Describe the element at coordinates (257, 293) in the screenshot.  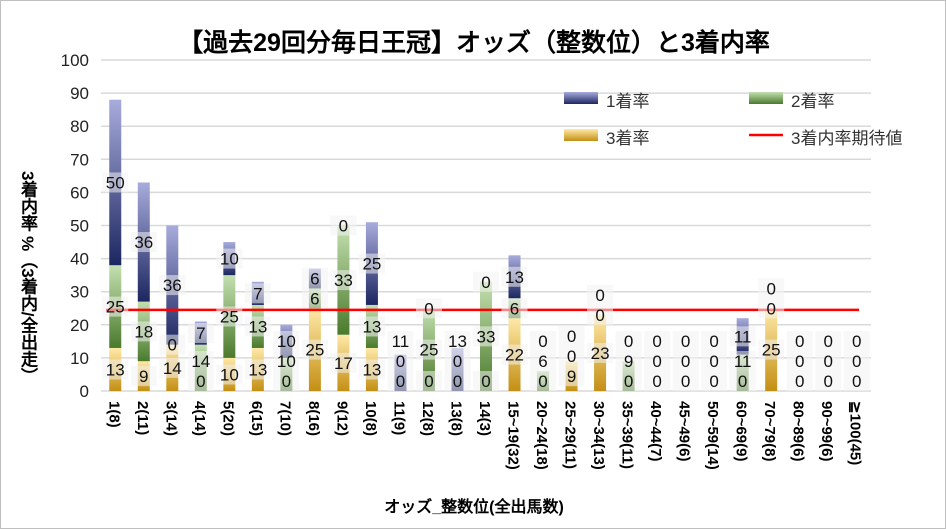
I see `data-label: 7` at that location.